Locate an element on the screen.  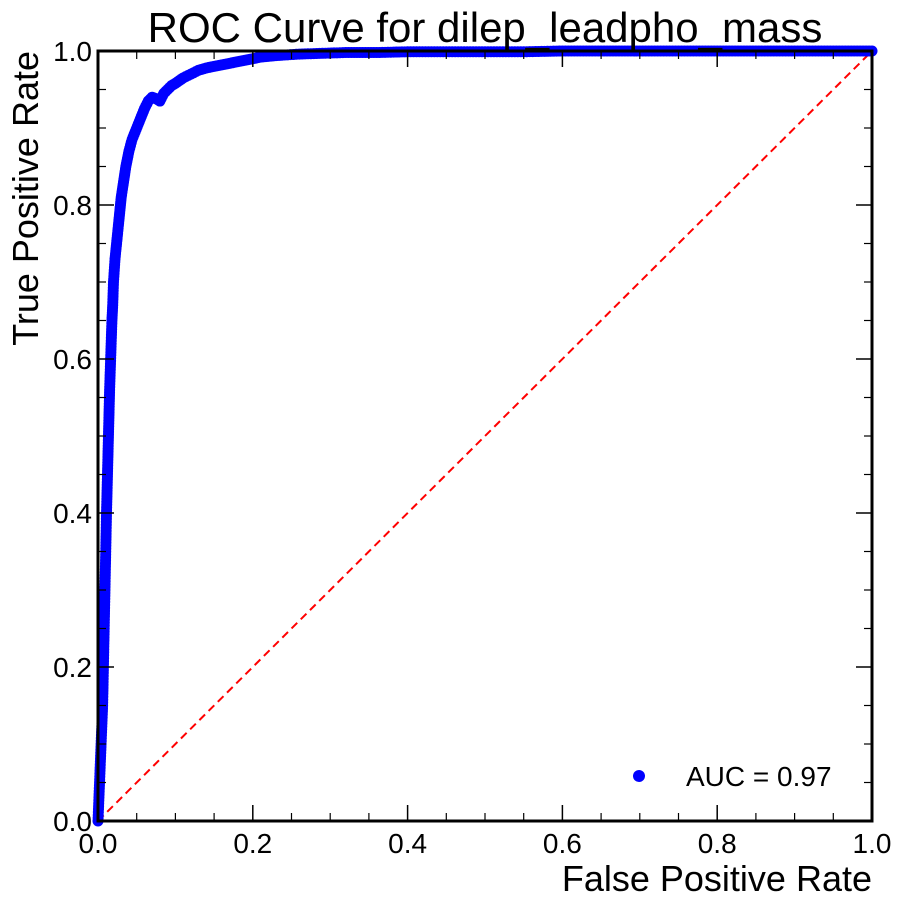
y-tick-label: 0.6 is located at coordinates (72, 359).